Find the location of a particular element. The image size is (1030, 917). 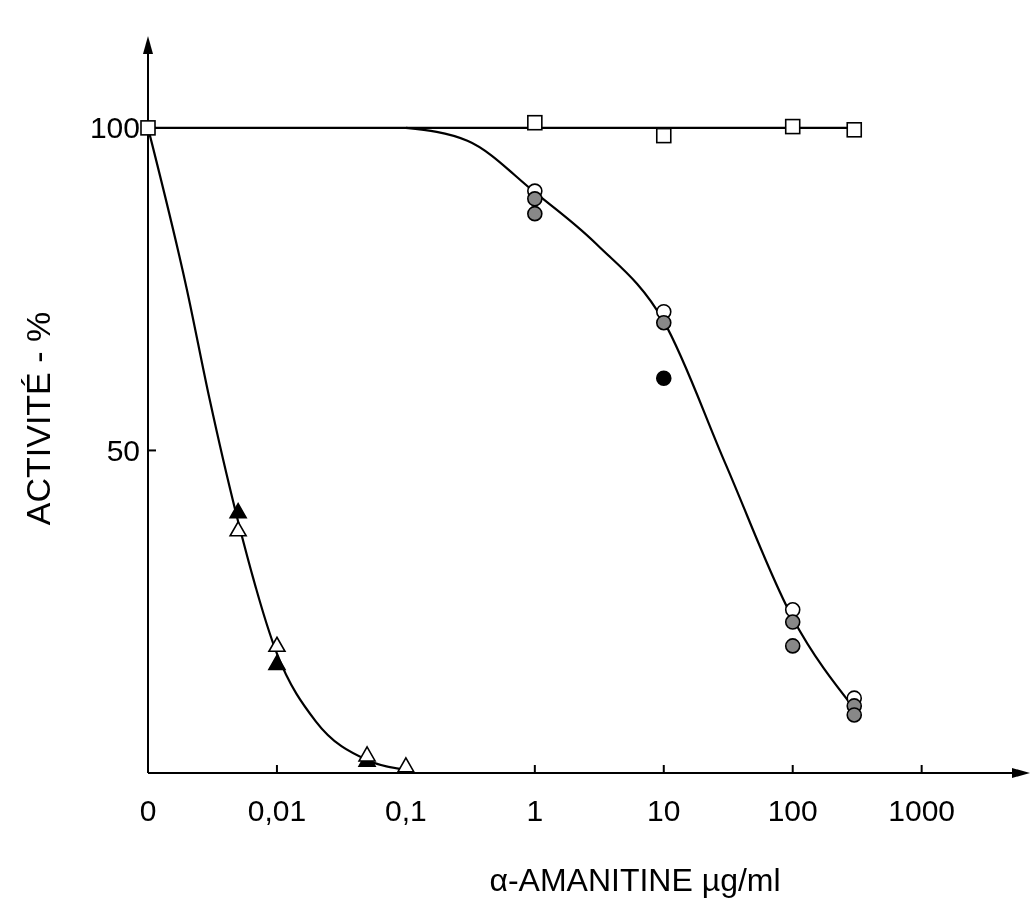

x-tick-label: 0,01 is located at coordinates (277, 810).